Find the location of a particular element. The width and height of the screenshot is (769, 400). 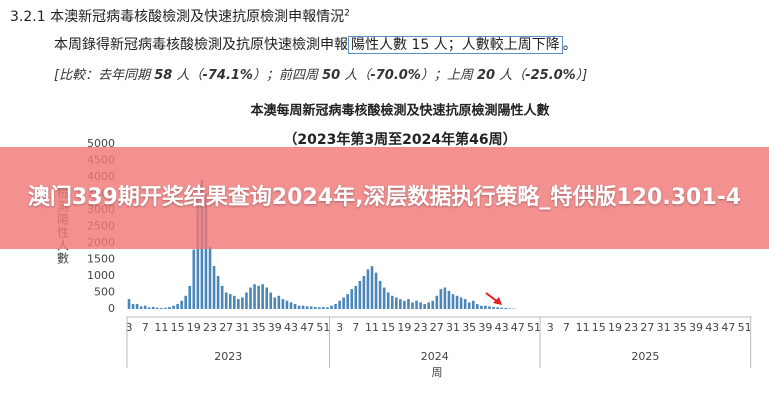

comparison-number: 20 is located at coordinates (486, 75).